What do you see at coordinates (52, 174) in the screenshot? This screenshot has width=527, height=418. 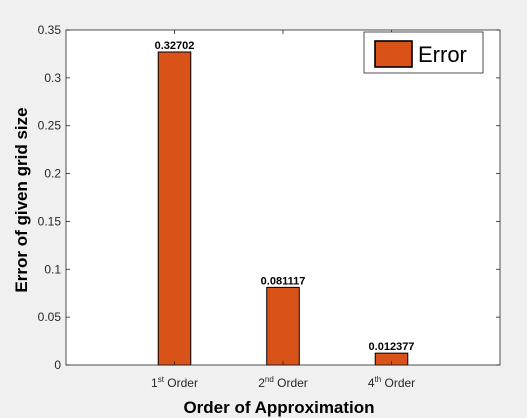 I see `y-tick-label: 0.2` at bounding box center [52, 174].